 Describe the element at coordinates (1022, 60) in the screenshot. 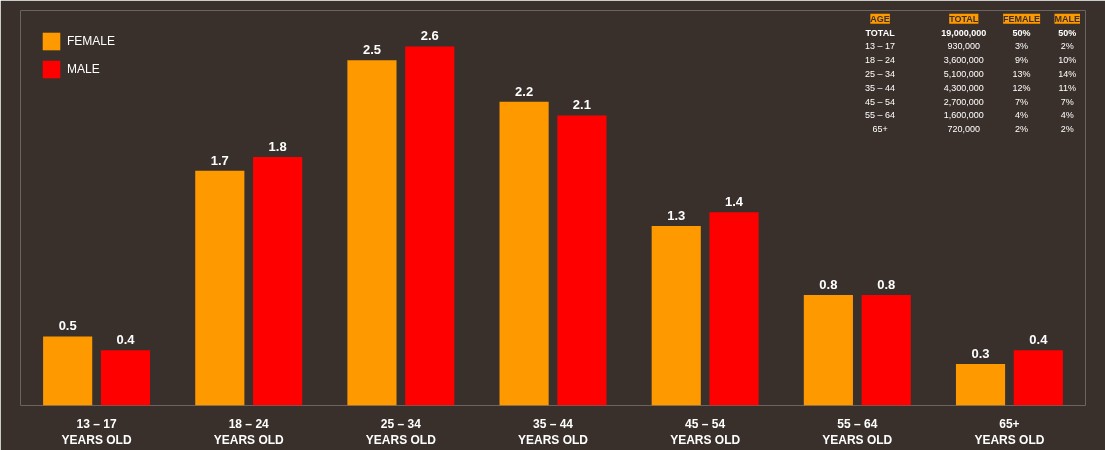

I see `annotation: 9%` at that location.